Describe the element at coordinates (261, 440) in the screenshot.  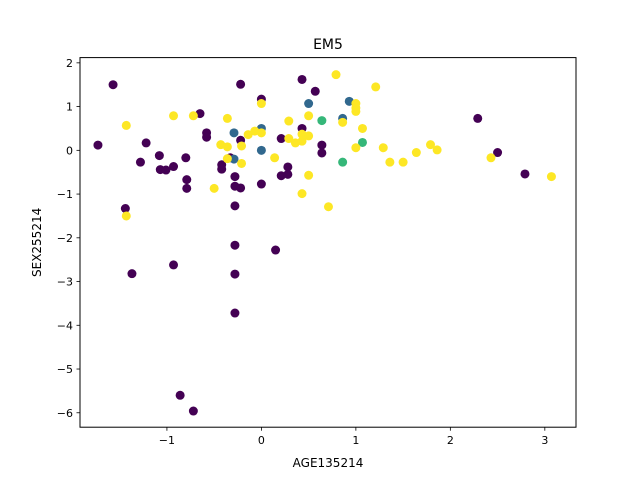
I see `x-tick-label: 0` at that location.